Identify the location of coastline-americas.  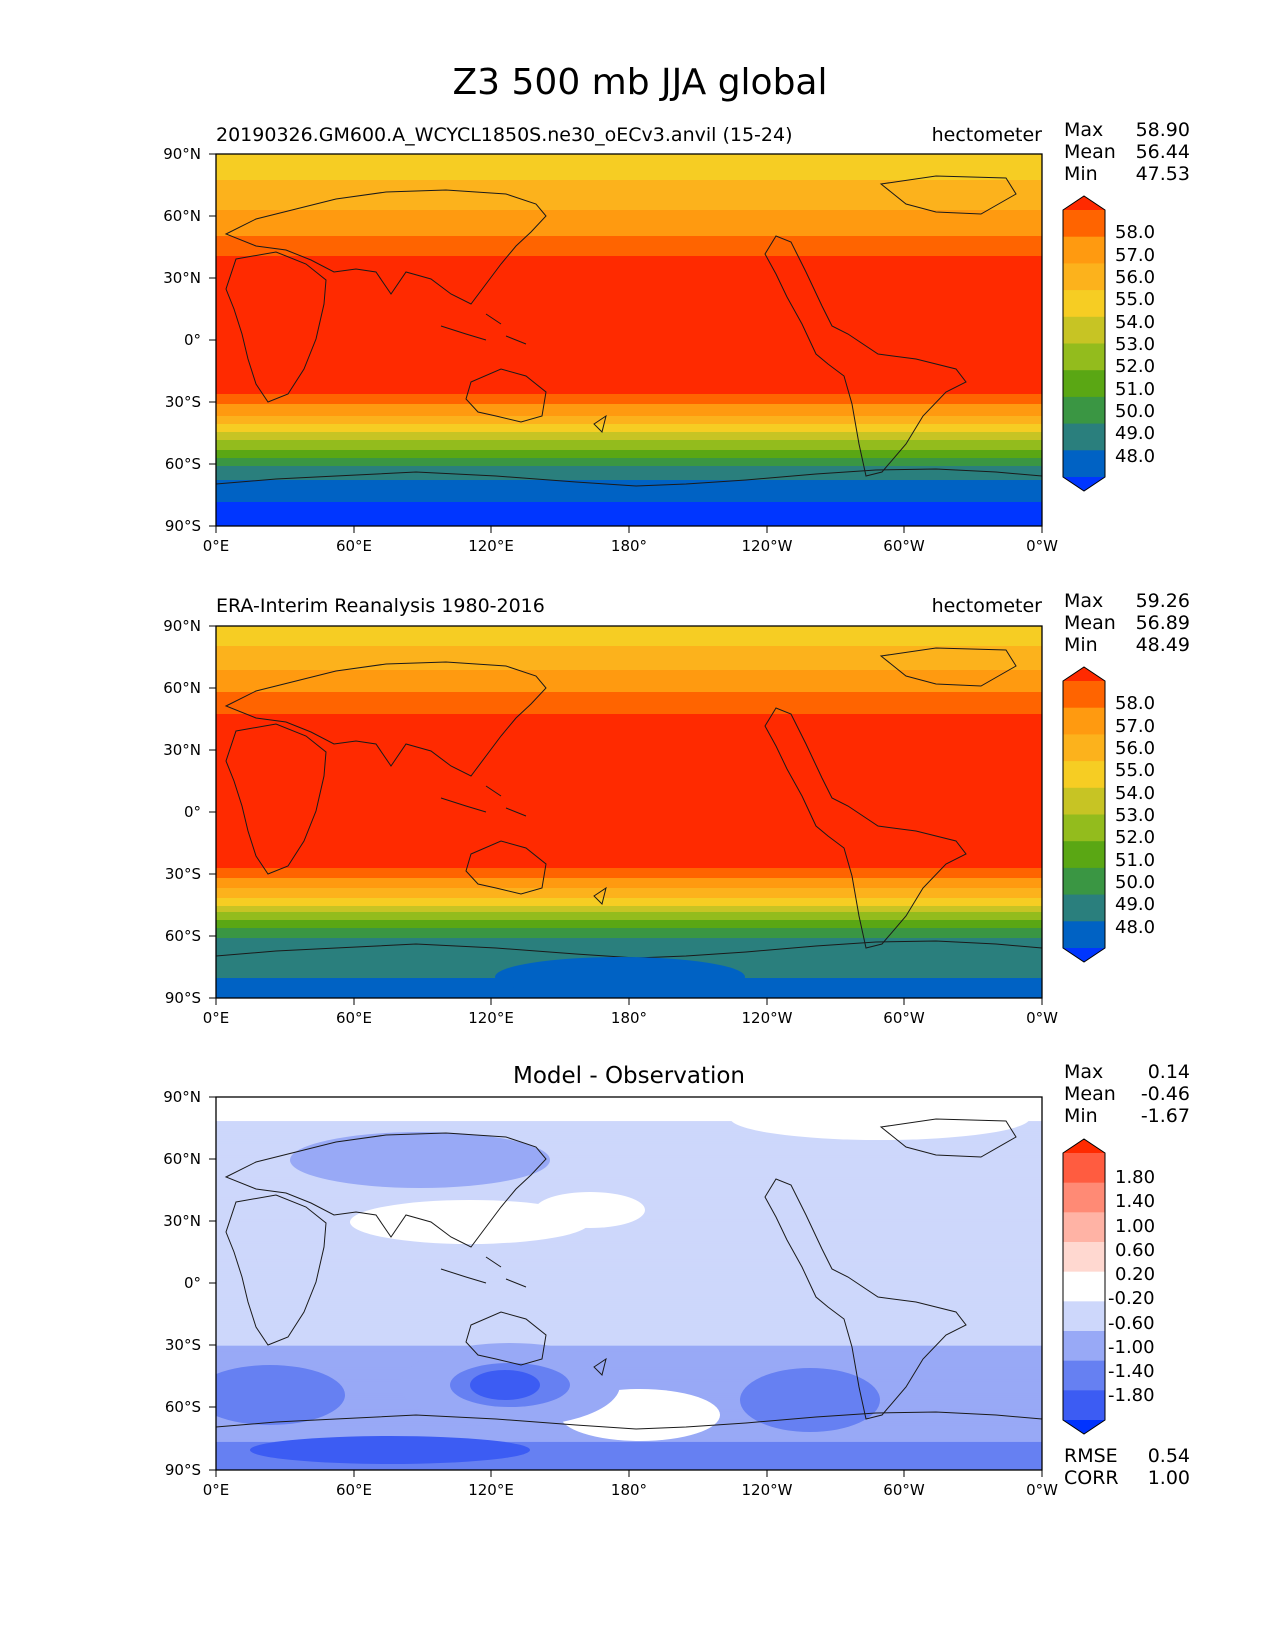
(865, 356).